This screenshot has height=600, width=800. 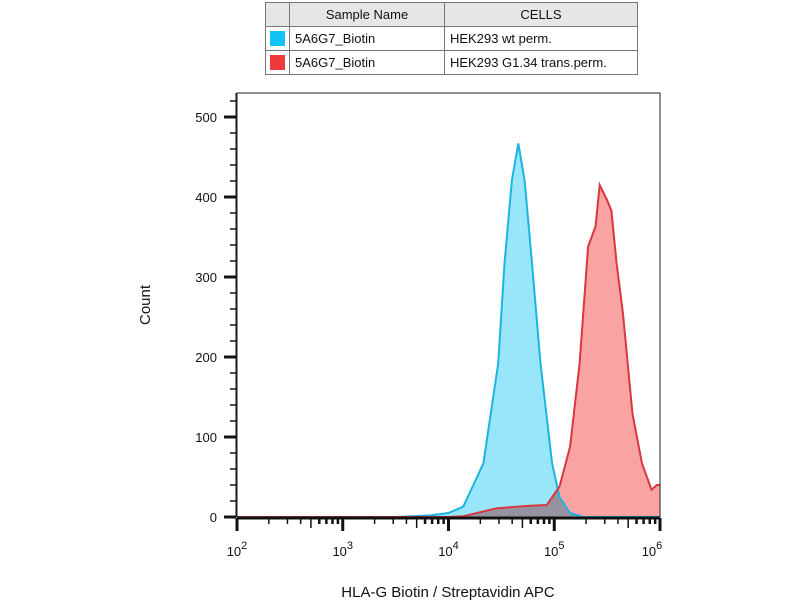 What do you see at coordinates (541, 38) in the screenshot?
I see `legend-cells: HEK293 wt perm.` at bounding box center [541, 38].